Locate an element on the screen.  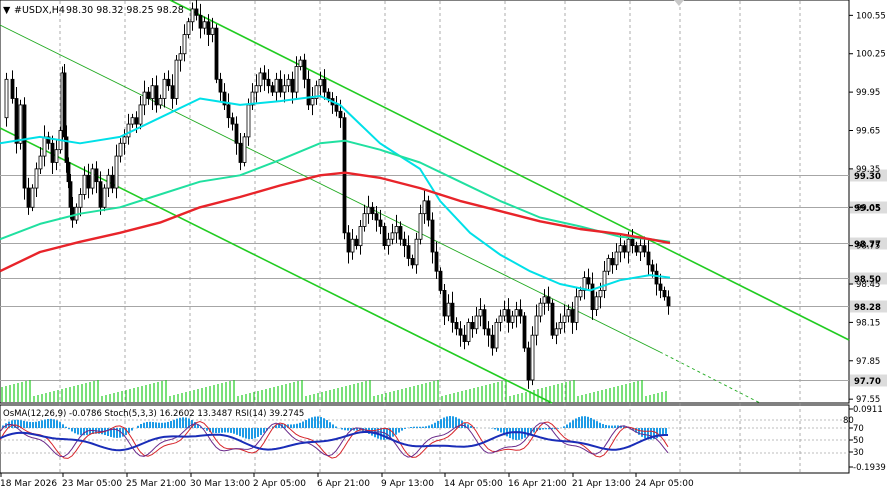
time-label: 30 Mar 13:00 is located at coordinates (220, 484).